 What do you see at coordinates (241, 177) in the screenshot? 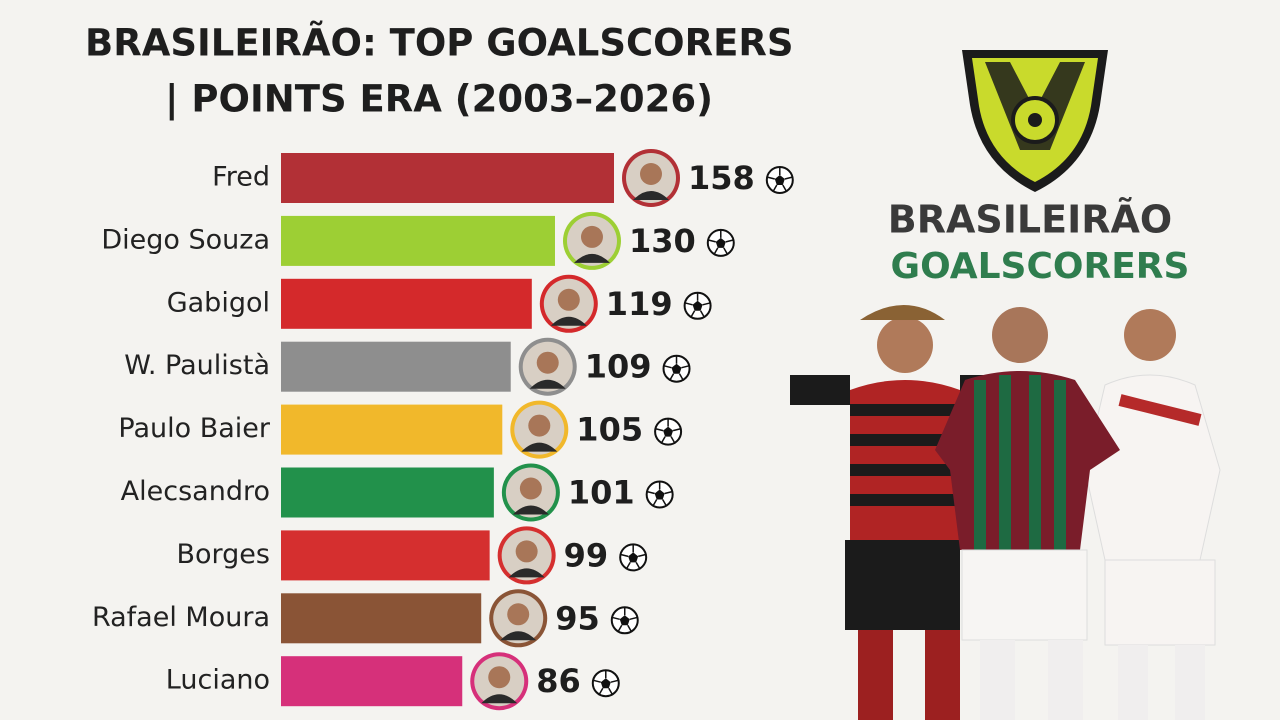
I see `category-label: Fred` at bounding box center [241, 177].